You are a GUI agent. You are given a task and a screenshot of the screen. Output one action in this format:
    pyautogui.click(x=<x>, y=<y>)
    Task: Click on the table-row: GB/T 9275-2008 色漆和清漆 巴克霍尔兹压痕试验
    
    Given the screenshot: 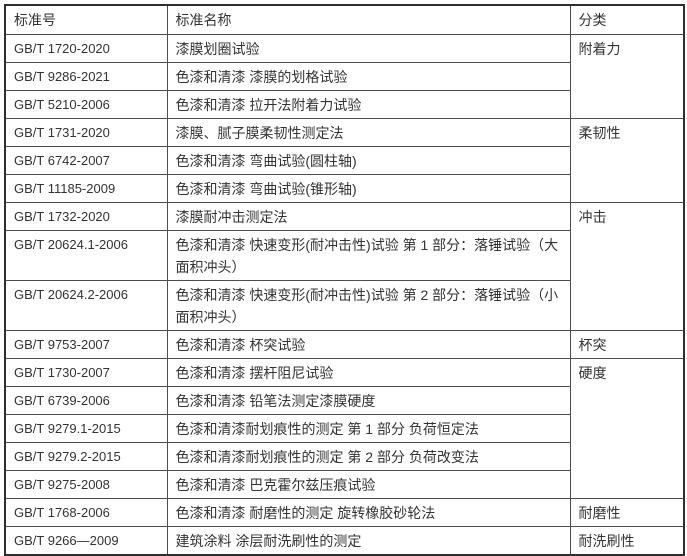 What is the action you would take?
    pyautogui.click(x=344, y=484)
    